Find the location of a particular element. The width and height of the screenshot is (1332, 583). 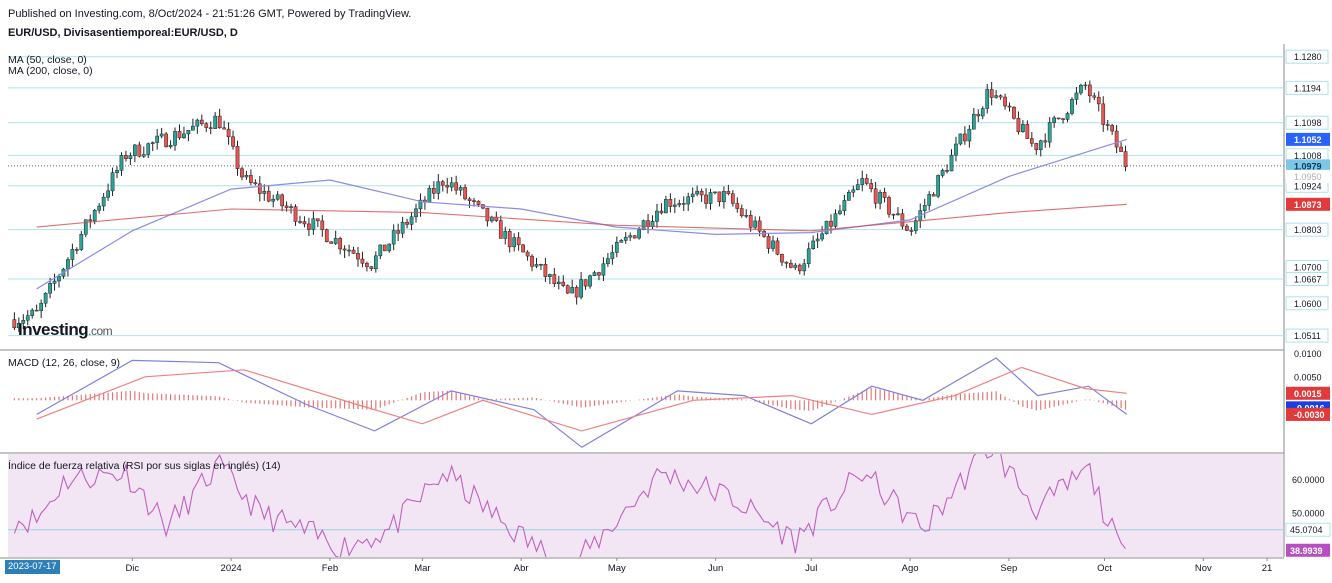

cursor-date-badge: 2023-07-17 is located at coordinates (32, 567).